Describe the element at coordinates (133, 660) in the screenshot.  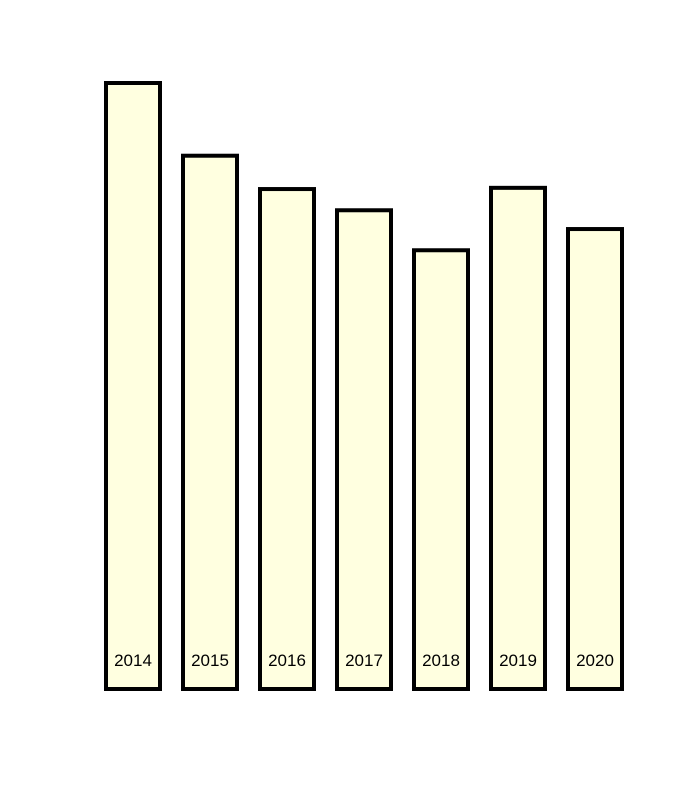
I see `bar-label-2014: 2014` at that location.